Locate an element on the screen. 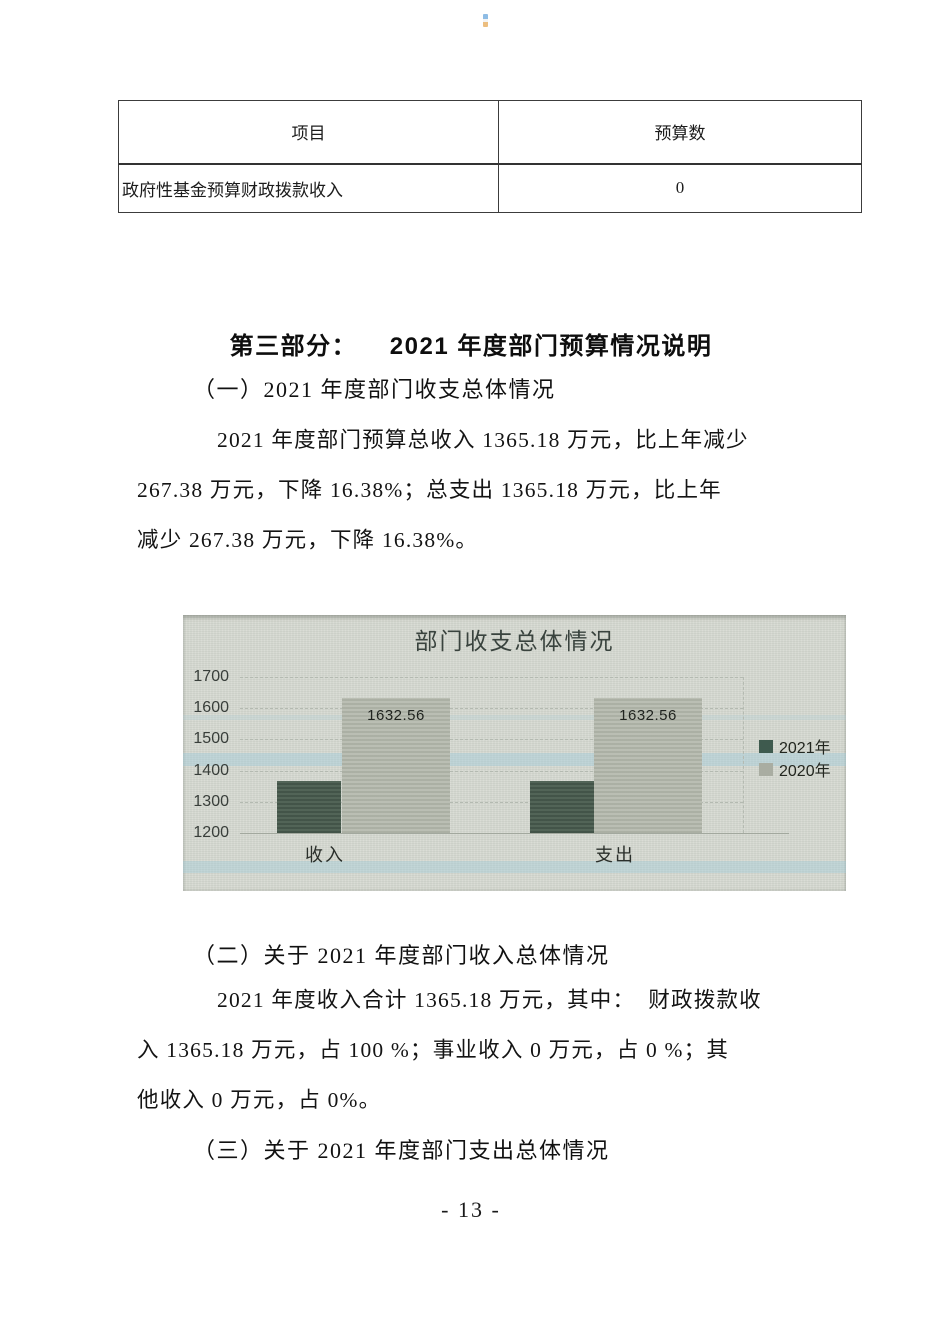  plot-right-border is located at coordinates (743, 755).